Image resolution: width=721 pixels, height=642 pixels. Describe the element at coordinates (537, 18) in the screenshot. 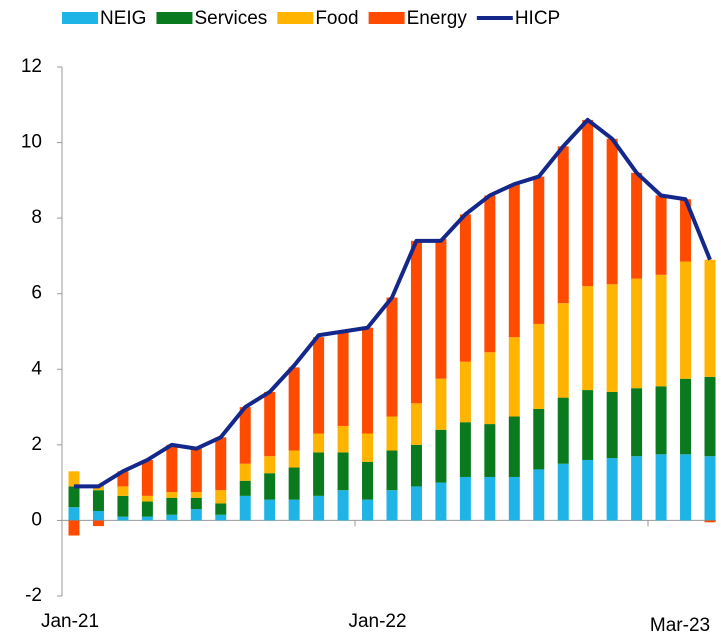

I see `legend-label: HICP` at that location.